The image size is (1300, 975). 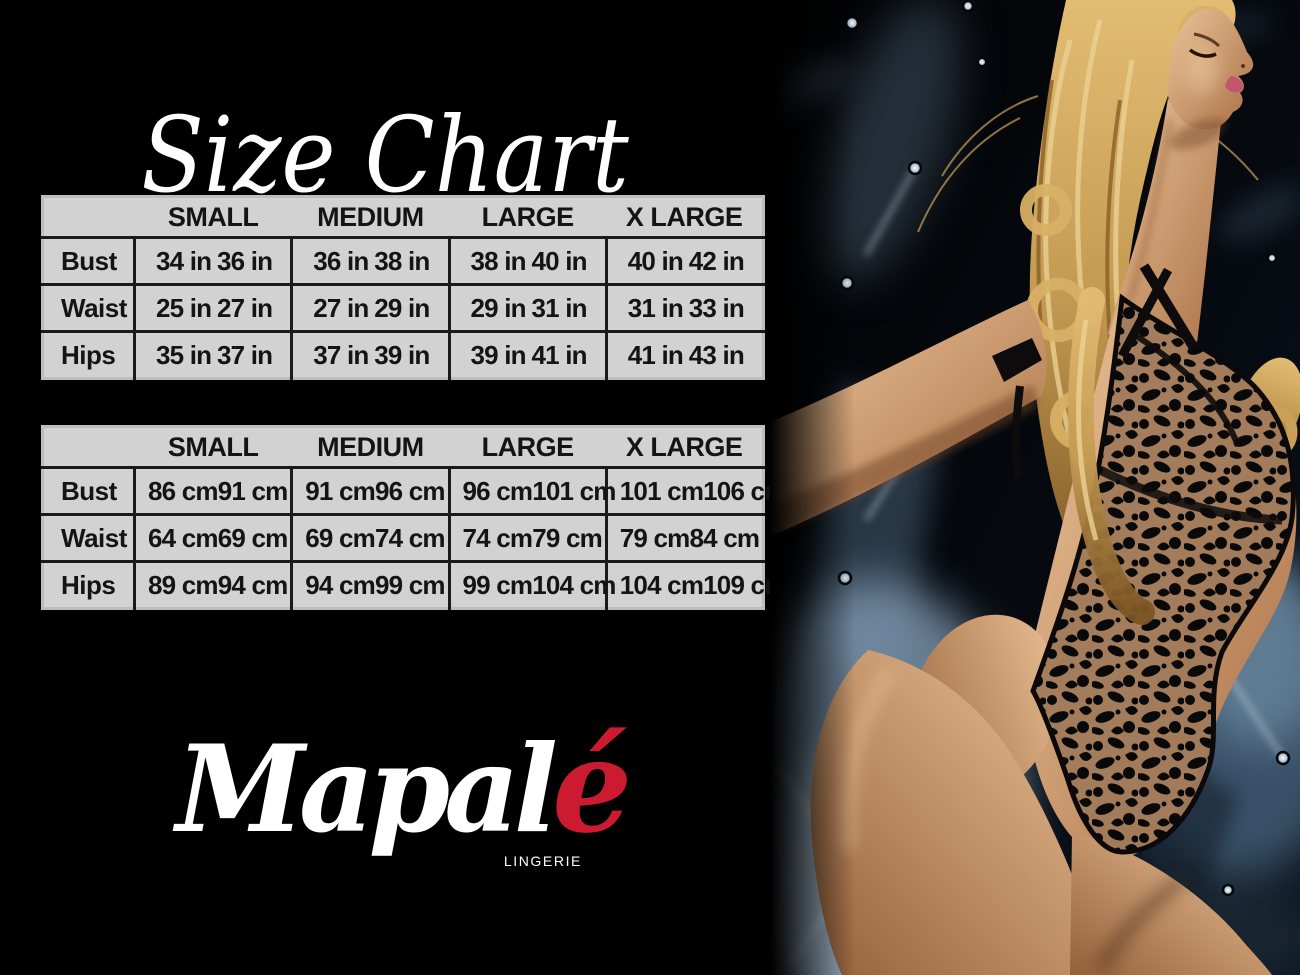 What do you see at coordinates (567, 537) in the screenshot?
I see `measurement-value: 79 cm` at bounding box center [567, 537].